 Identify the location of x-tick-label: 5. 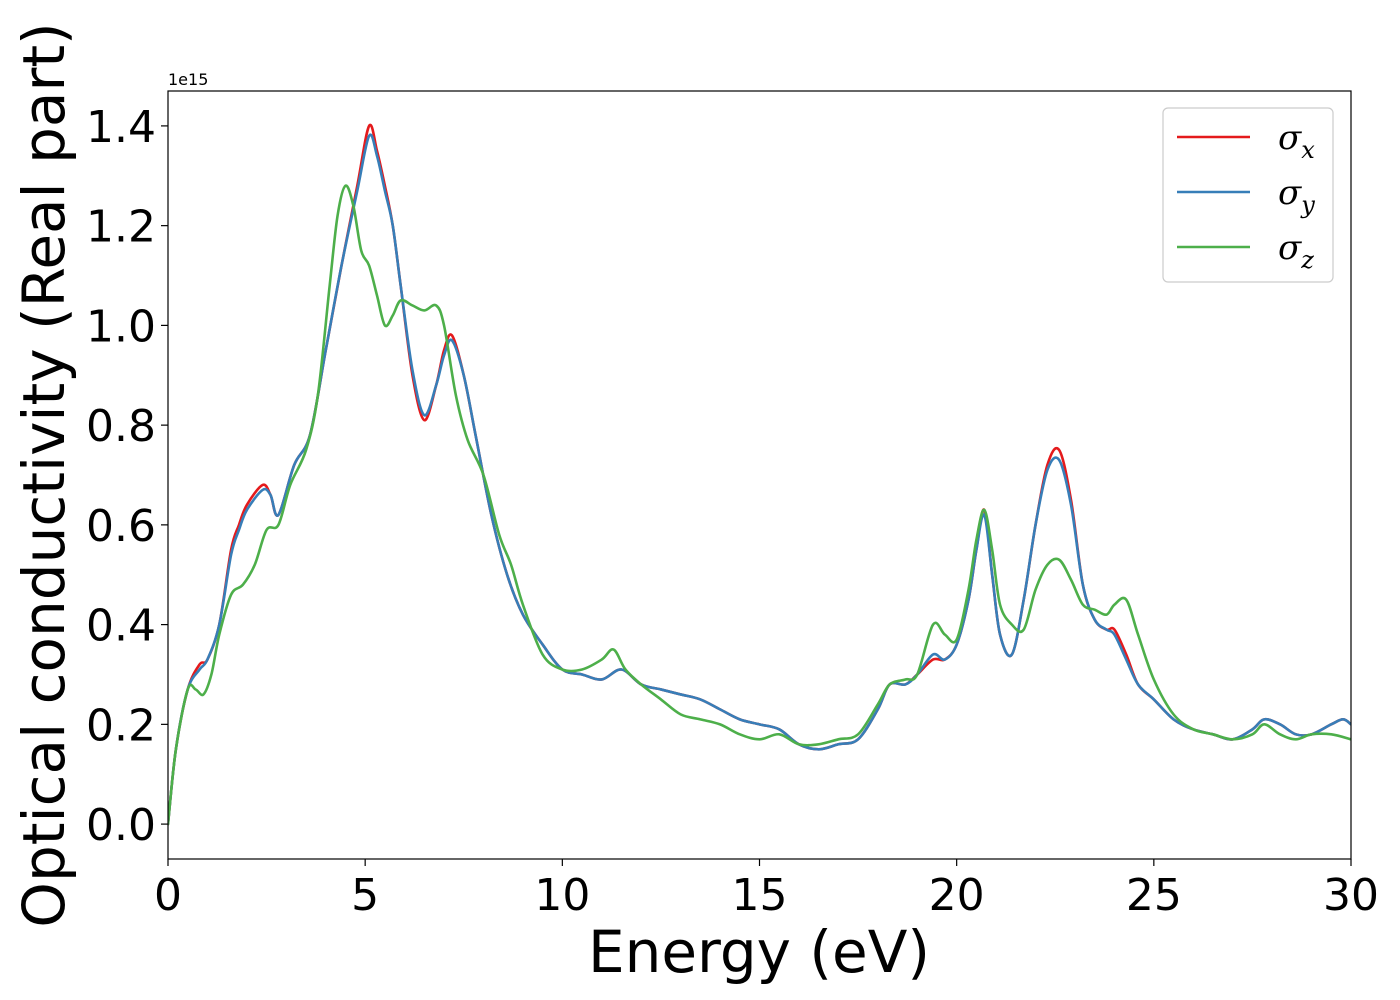
(365, 895).